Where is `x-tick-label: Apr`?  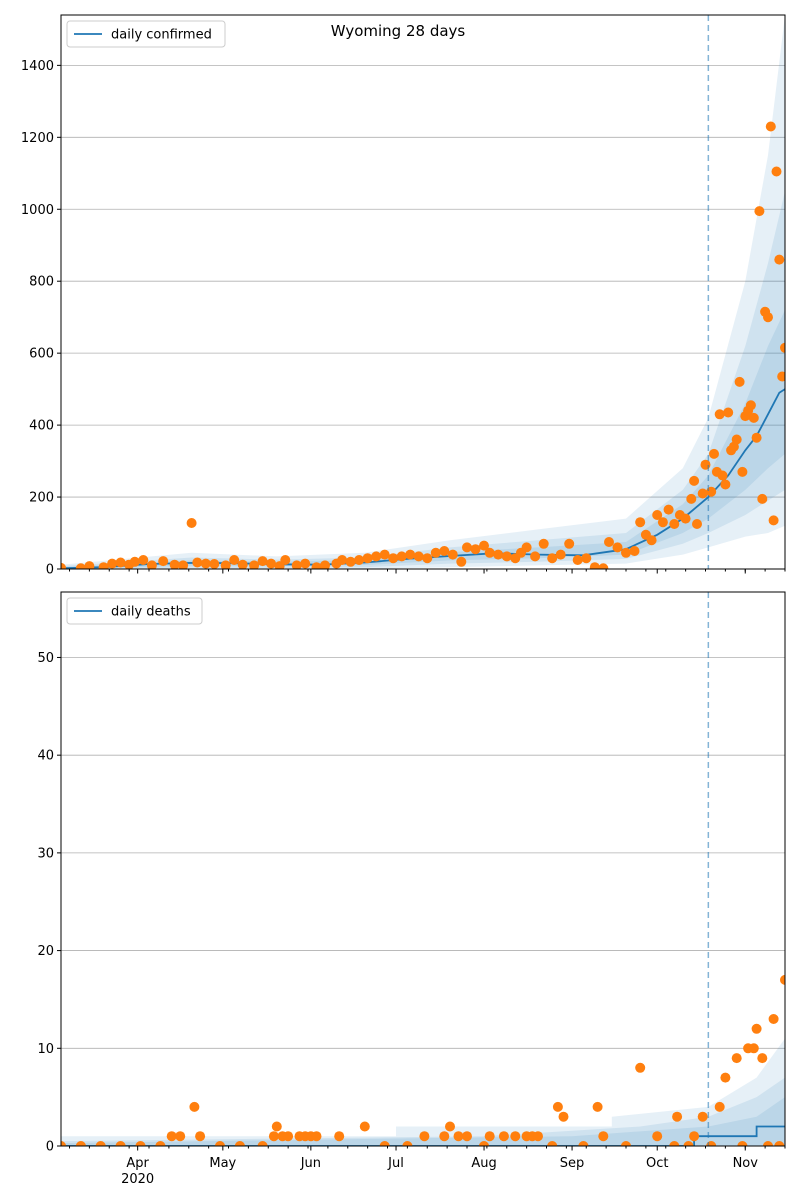 x-tick-label: Apr is located at coordinates (137, 1163).